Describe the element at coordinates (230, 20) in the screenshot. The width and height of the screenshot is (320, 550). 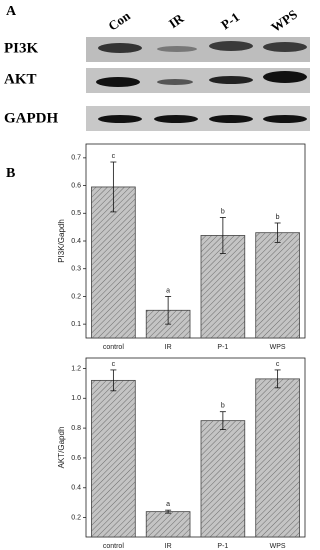
I see `lane-label: P-1` at that location.